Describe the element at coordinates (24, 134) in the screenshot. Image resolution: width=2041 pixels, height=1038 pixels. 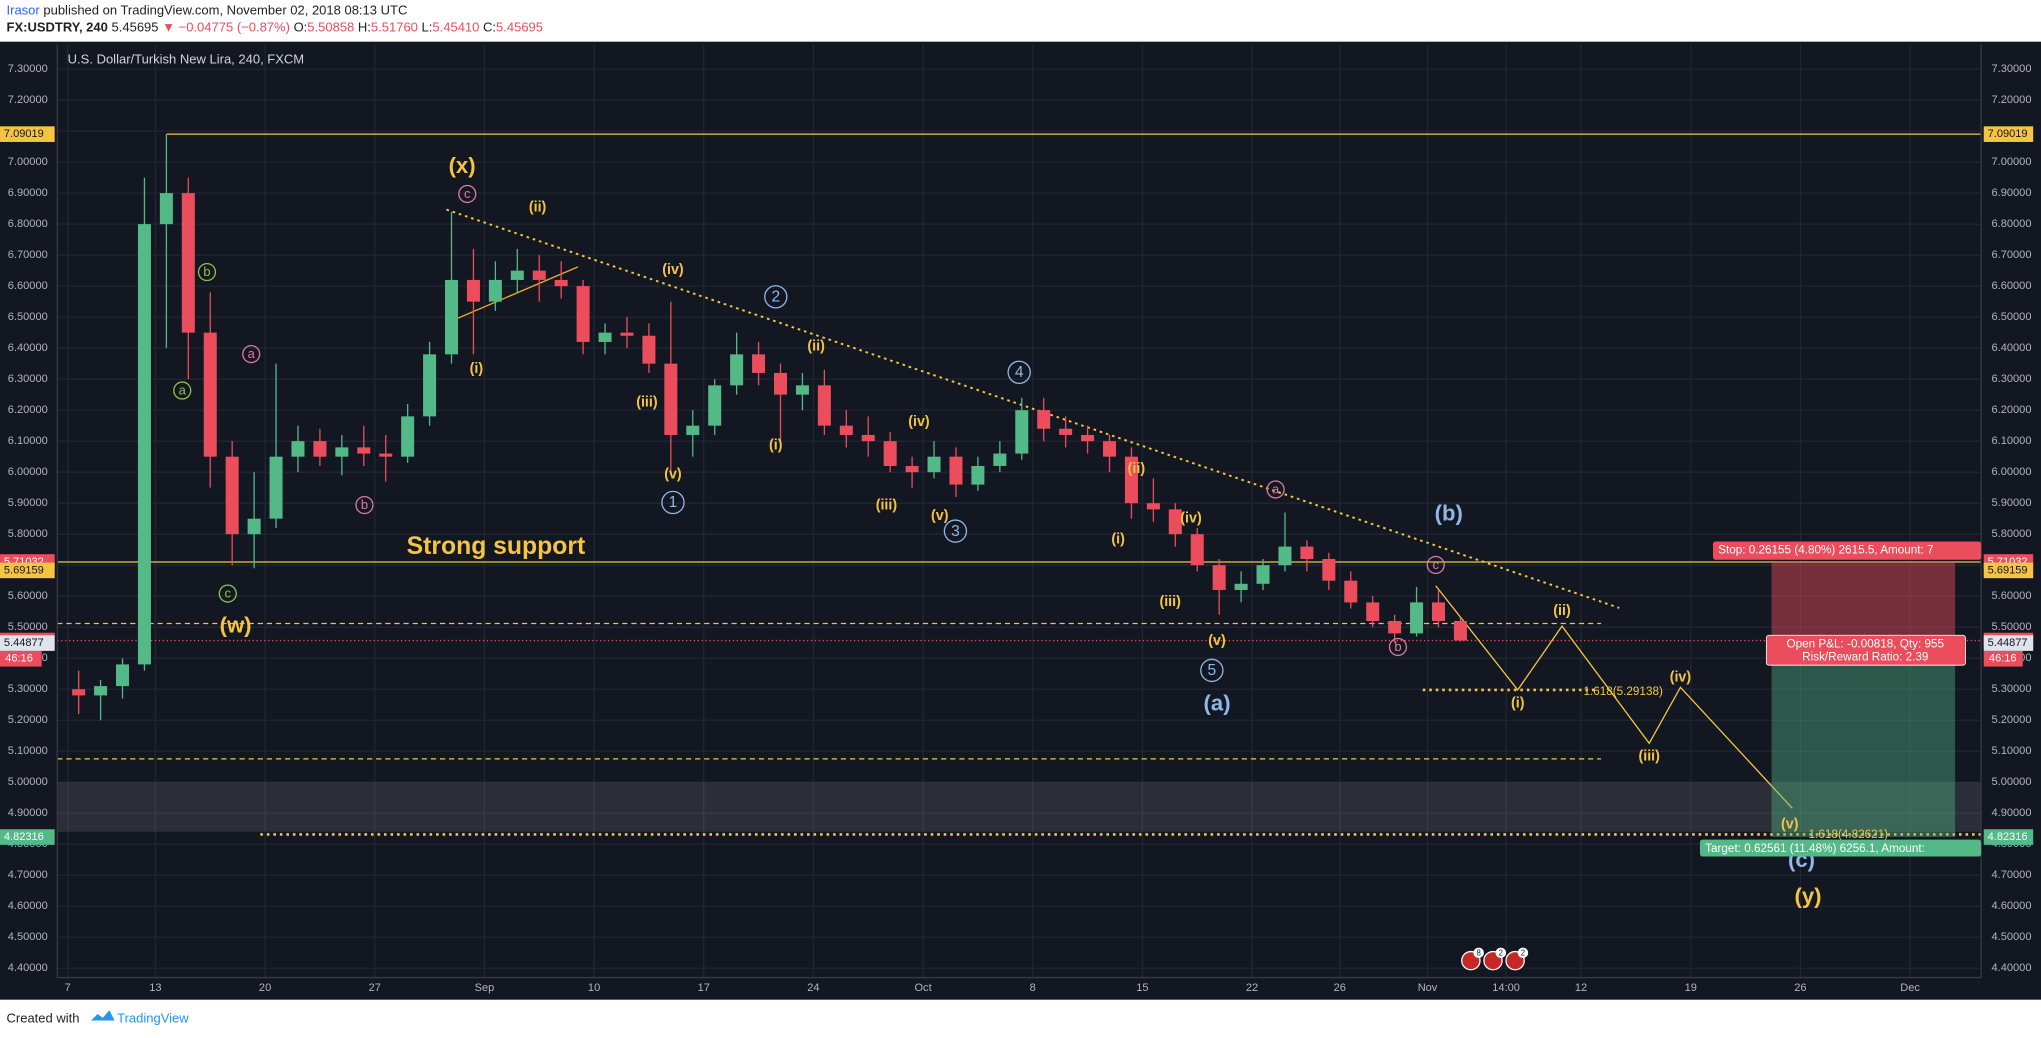
I see `price-tag-label: 7.09019` at that location.